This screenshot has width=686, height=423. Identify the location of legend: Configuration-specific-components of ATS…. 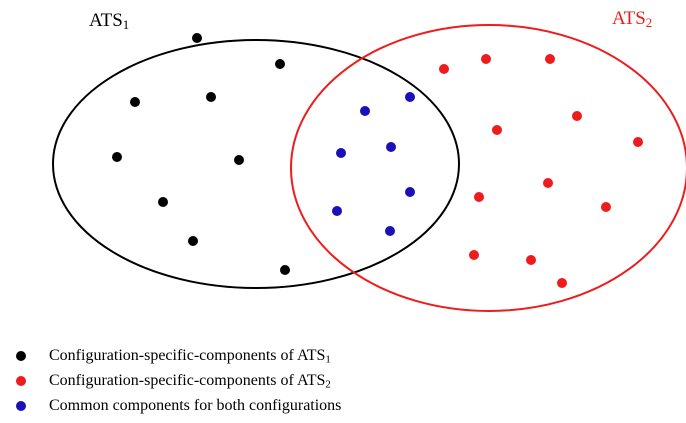
(177, 380).